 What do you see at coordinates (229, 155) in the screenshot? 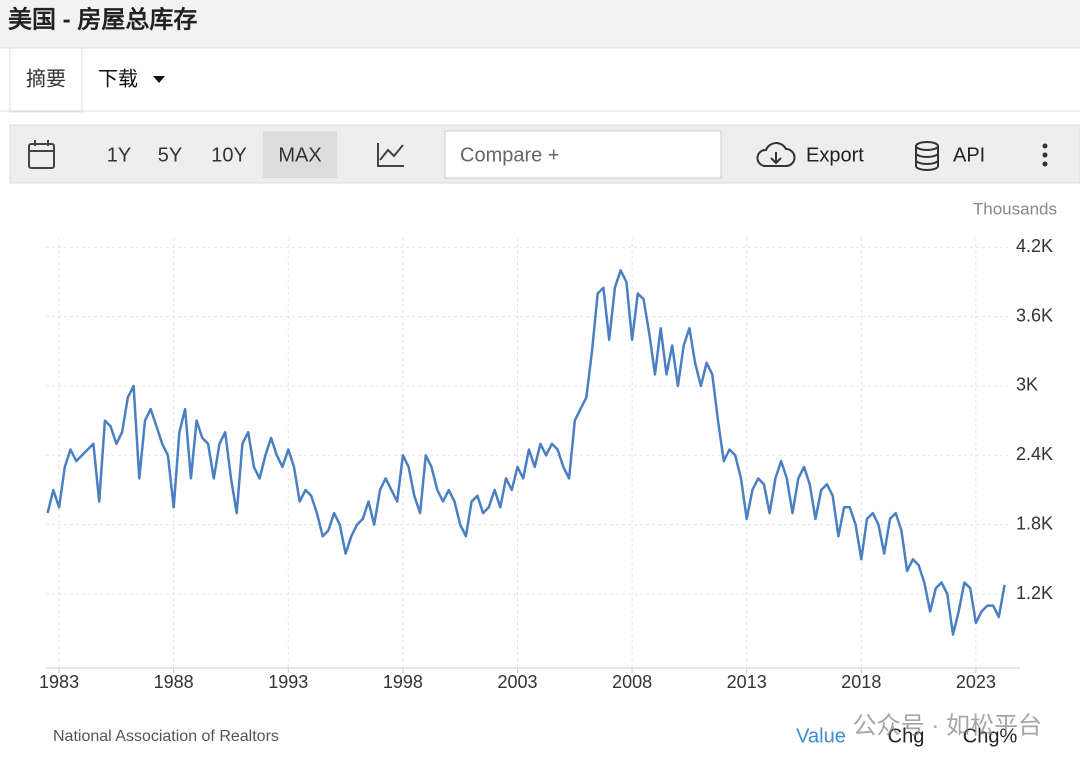
I see `range-button: 10Y` at bounding box center [229, 155].